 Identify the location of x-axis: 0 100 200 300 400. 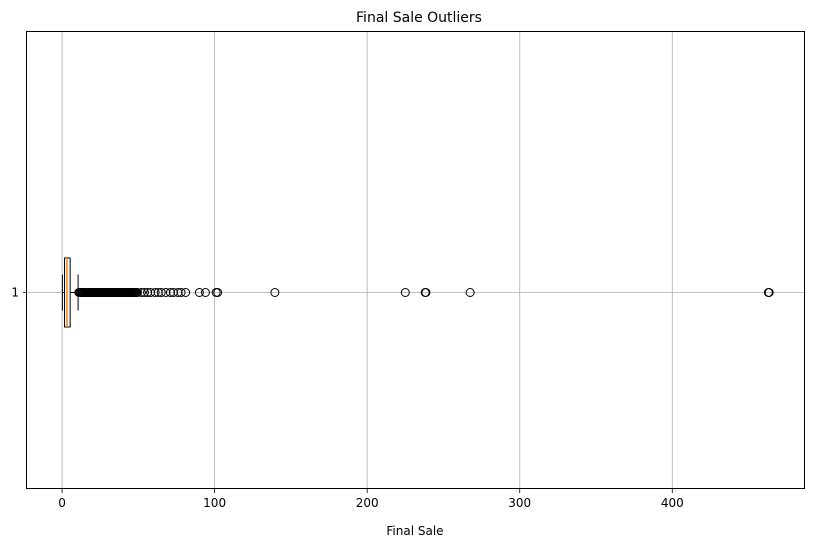
(371, 499).